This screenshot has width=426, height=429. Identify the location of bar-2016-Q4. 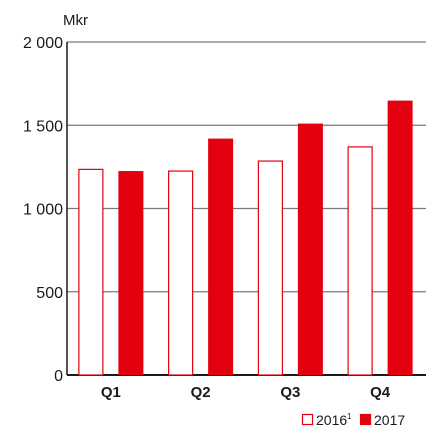
(360, 261).